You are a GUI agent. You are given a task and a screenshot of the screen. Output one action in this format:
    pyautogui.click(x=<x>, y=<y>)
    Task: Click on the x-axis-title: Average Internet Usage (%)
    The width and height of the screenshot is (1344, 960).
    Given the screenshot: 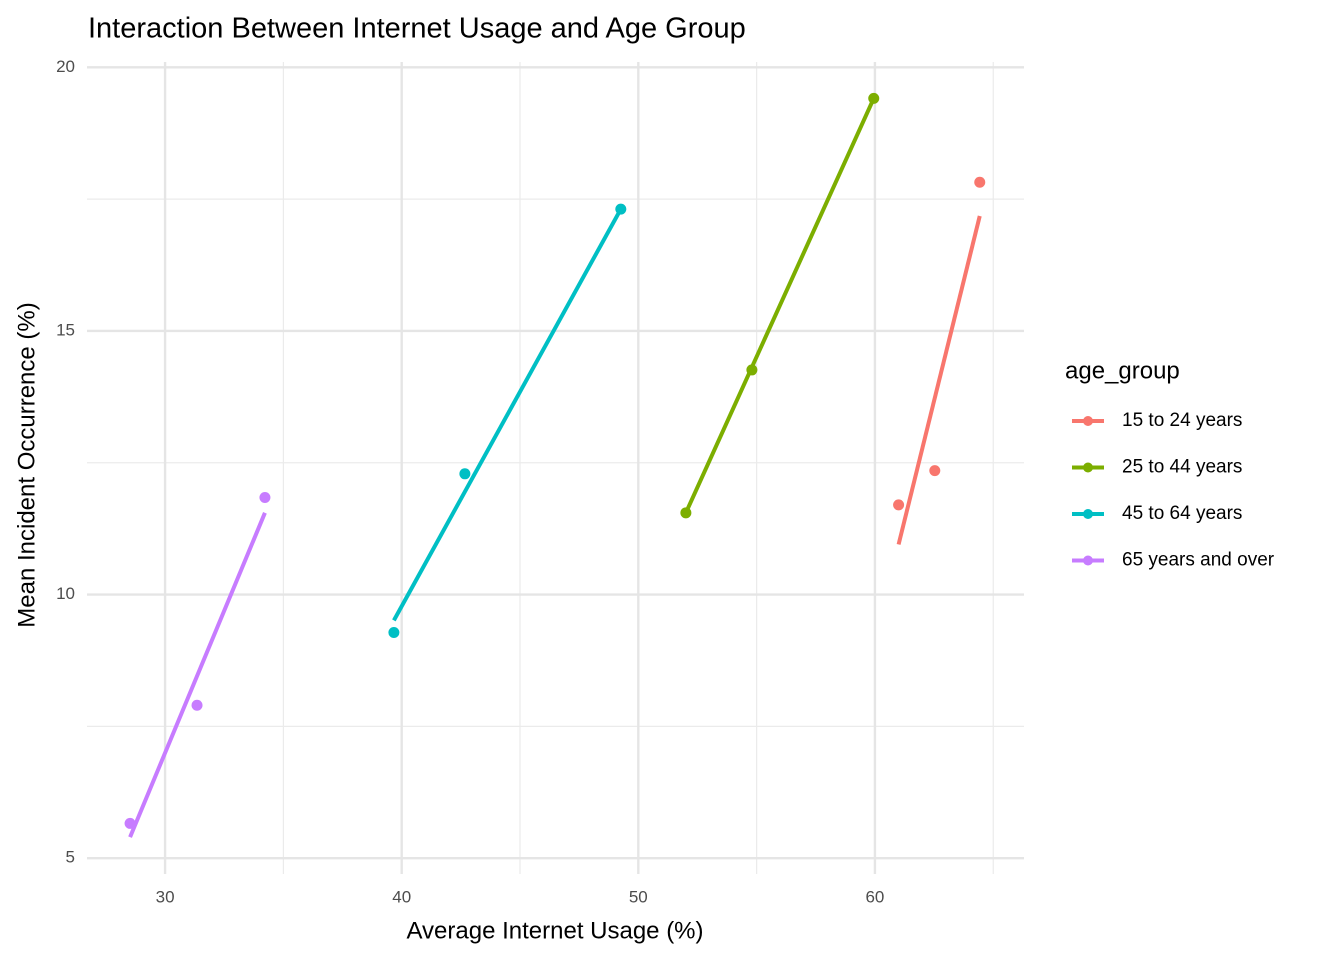 What is the action you would take?
    pyautogui.click(x=554, y=930)
    